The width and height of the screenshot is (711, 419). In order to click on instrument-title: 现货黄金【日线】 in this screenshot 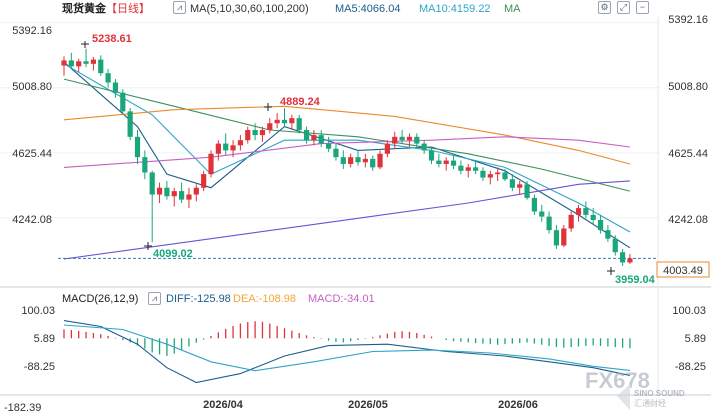, I will do `click(106, 9)`.